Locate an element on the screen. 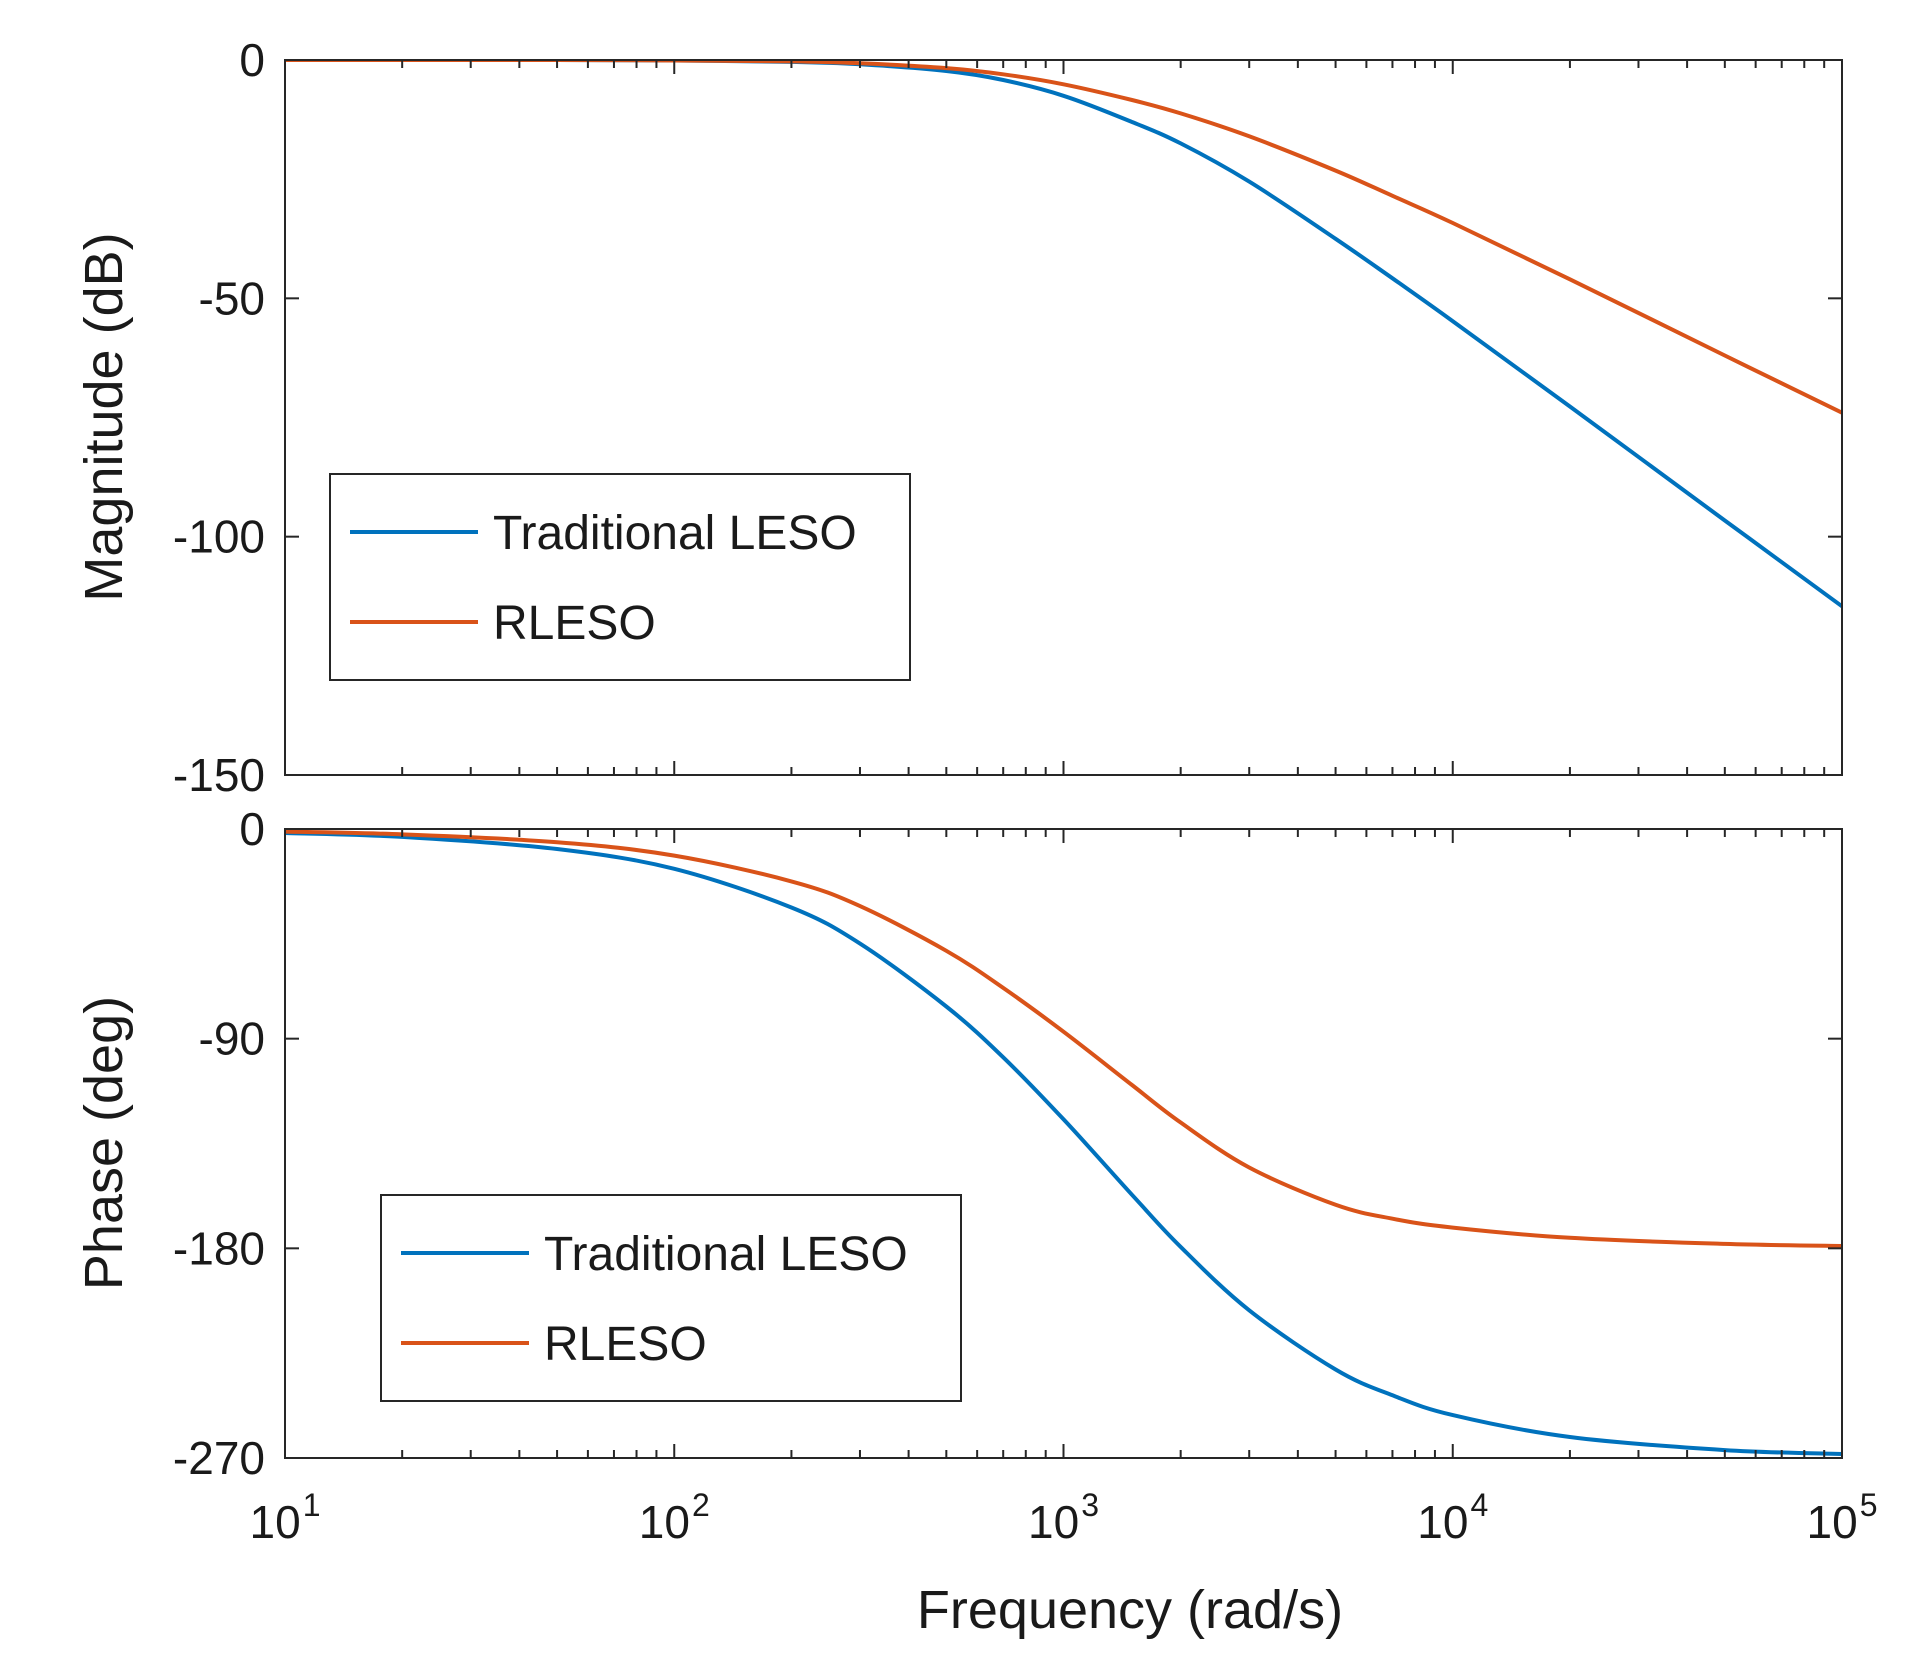 The image size is (1914, 1659). magnitude-legend: Traditional LESO RLESO is located at coordinates (620, 577).